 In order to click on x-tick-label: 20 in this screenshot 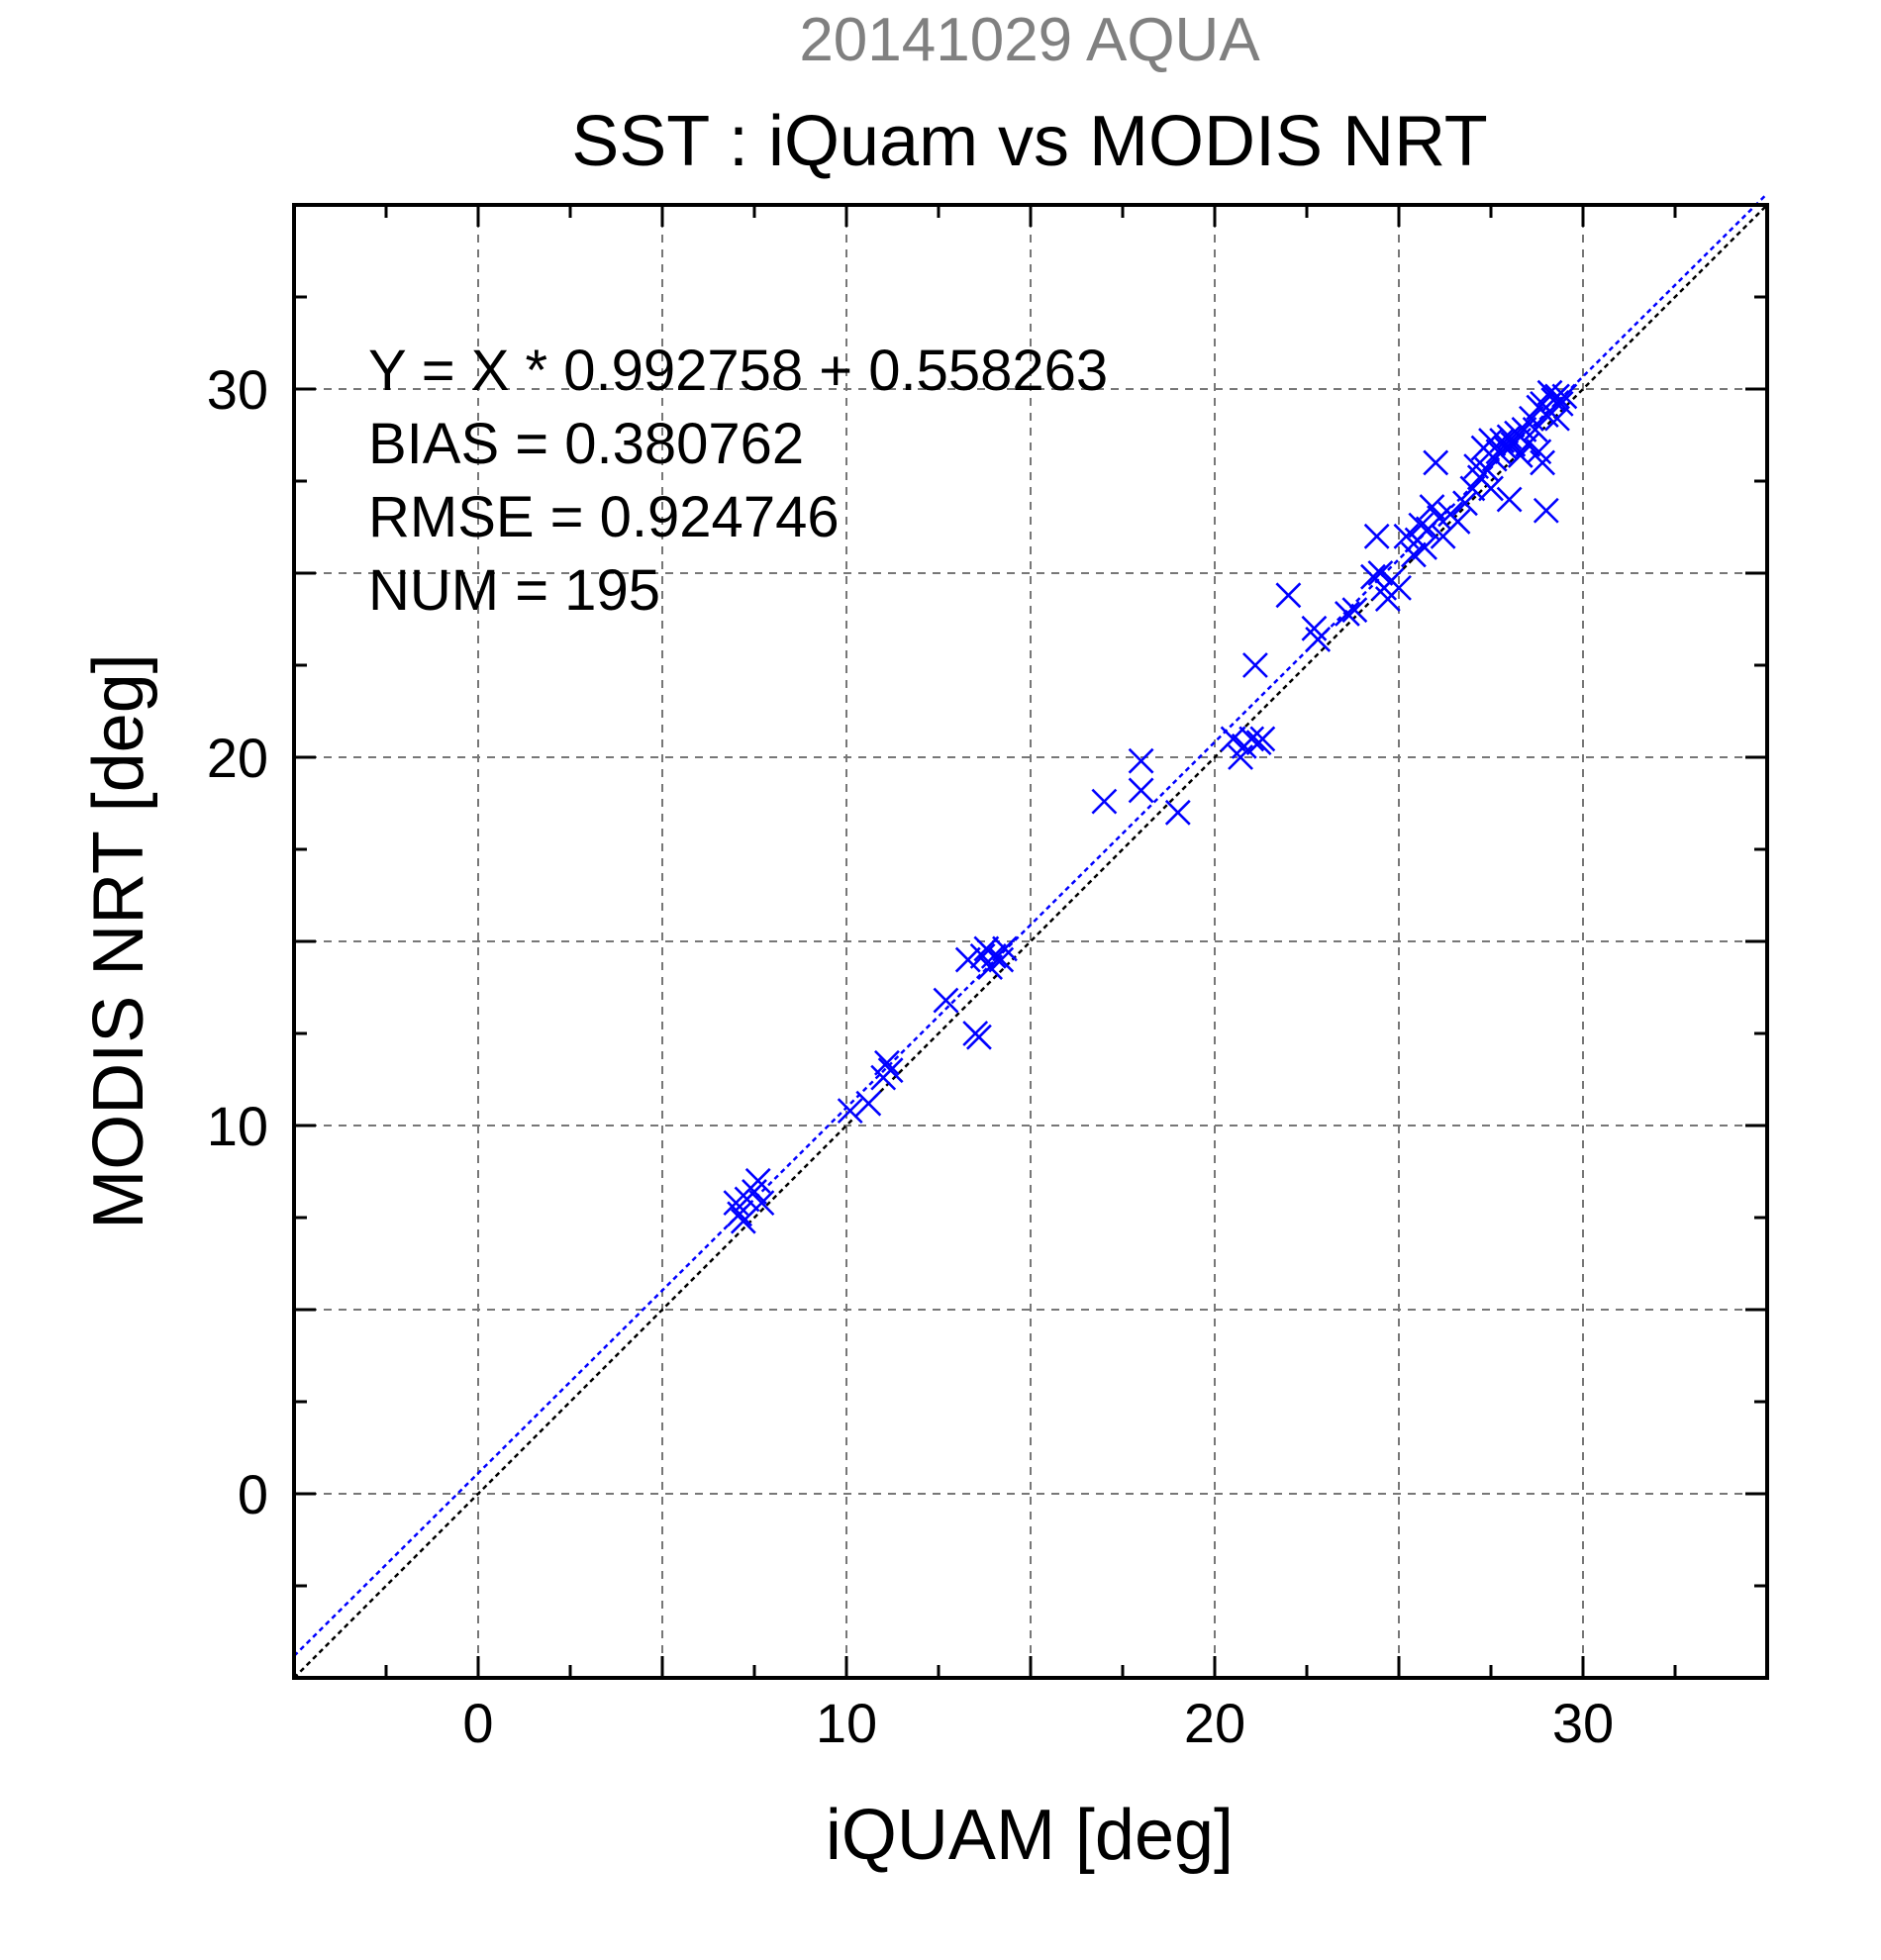, I will do `click(1215, 1723)`.